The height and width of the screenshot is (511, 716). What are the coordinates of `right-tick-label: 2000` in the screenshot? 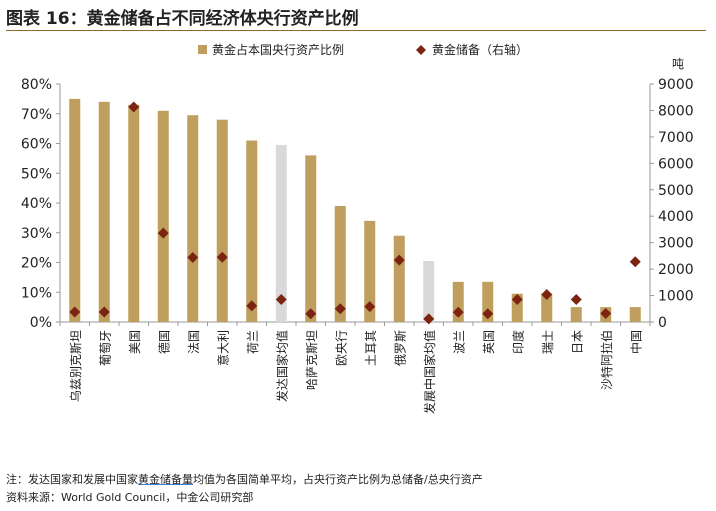 It's located at (676, 270).